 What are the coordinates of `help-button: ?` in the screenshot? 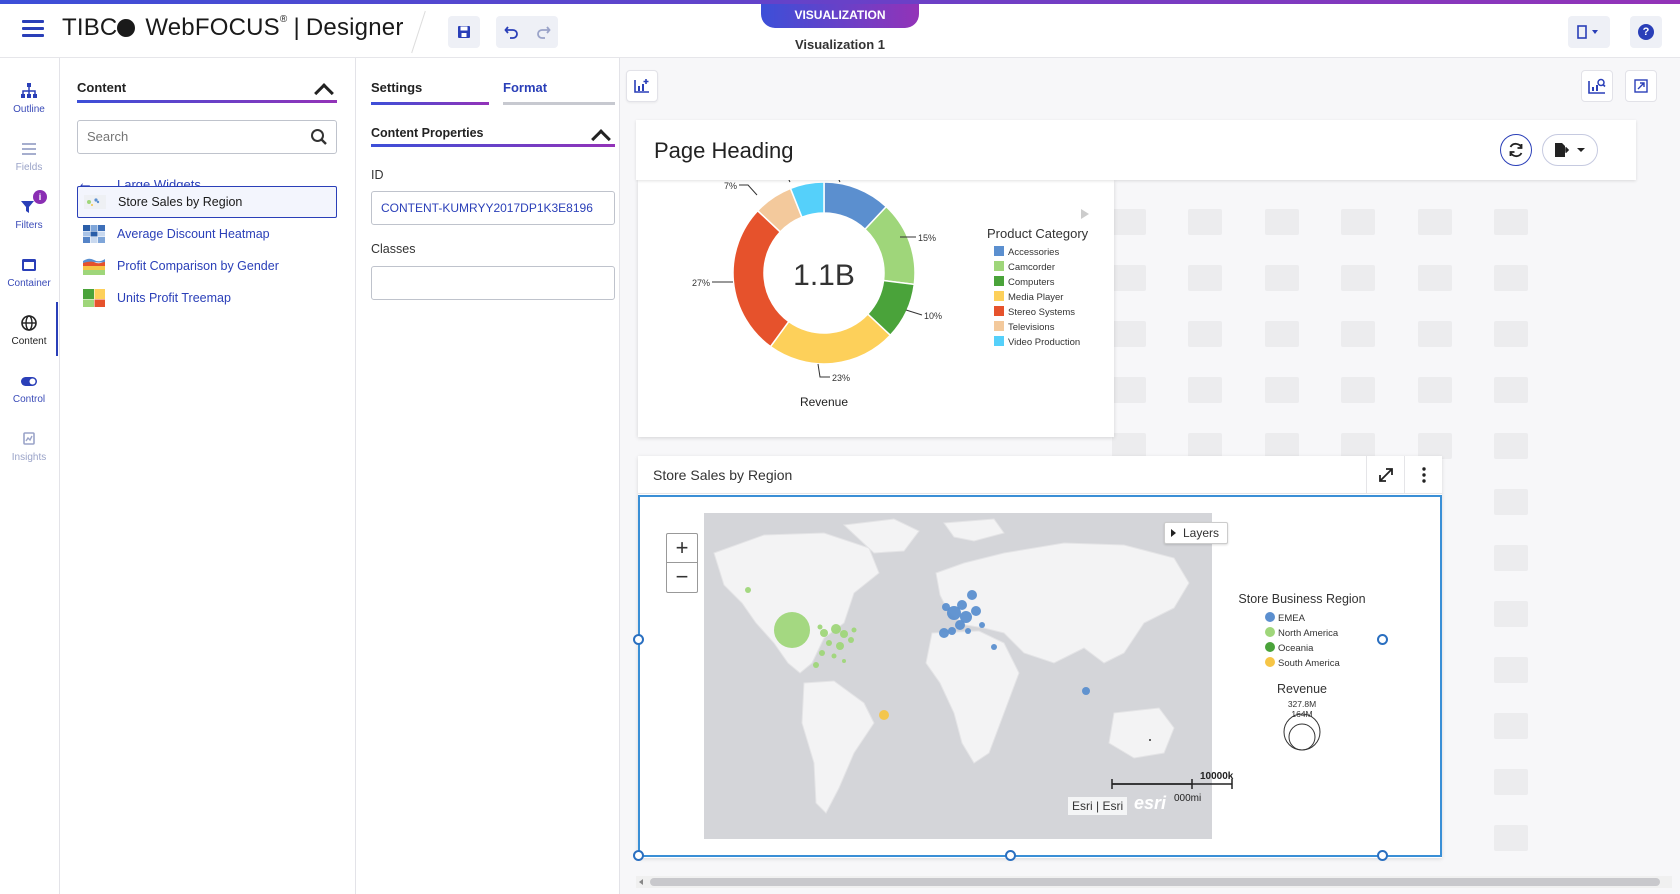 It's located at (1646, 32).